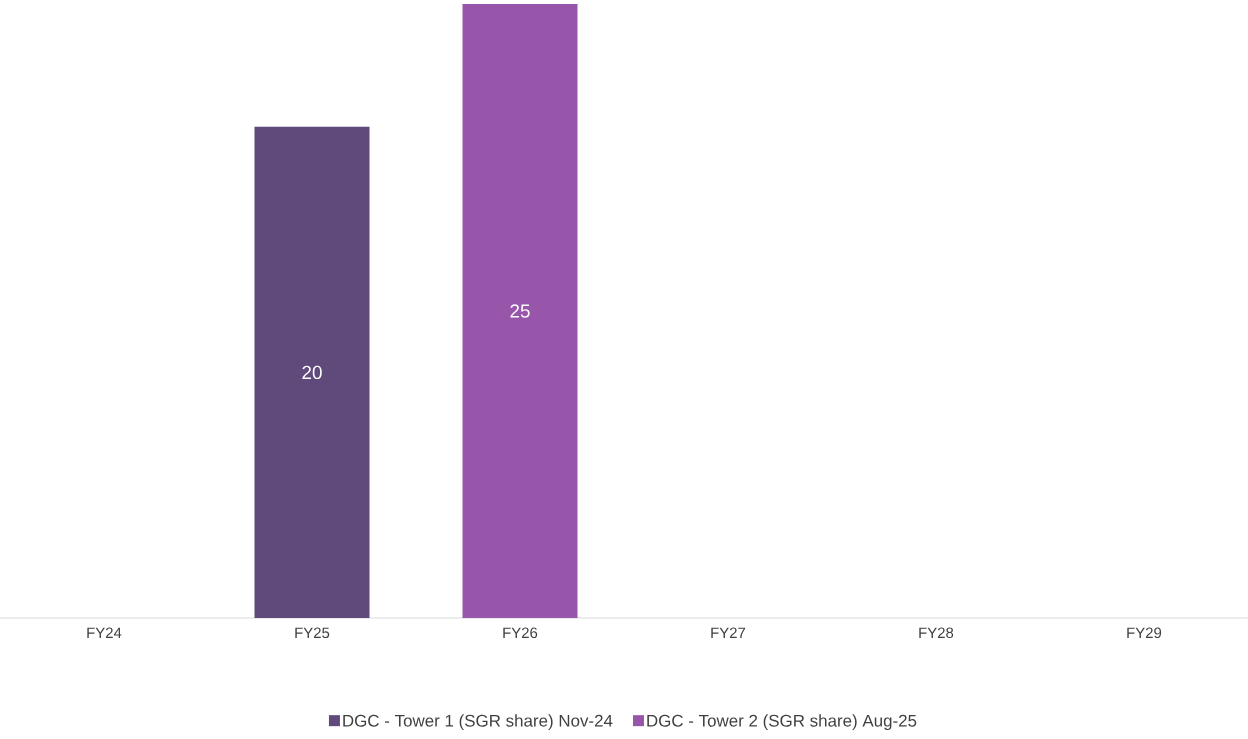 This screenshot has width=1248, height=739. What do you see at coordinates (104, 632) in the screenshot?
I see `x-tick-label: FY24` at bounding box center [104, 632].